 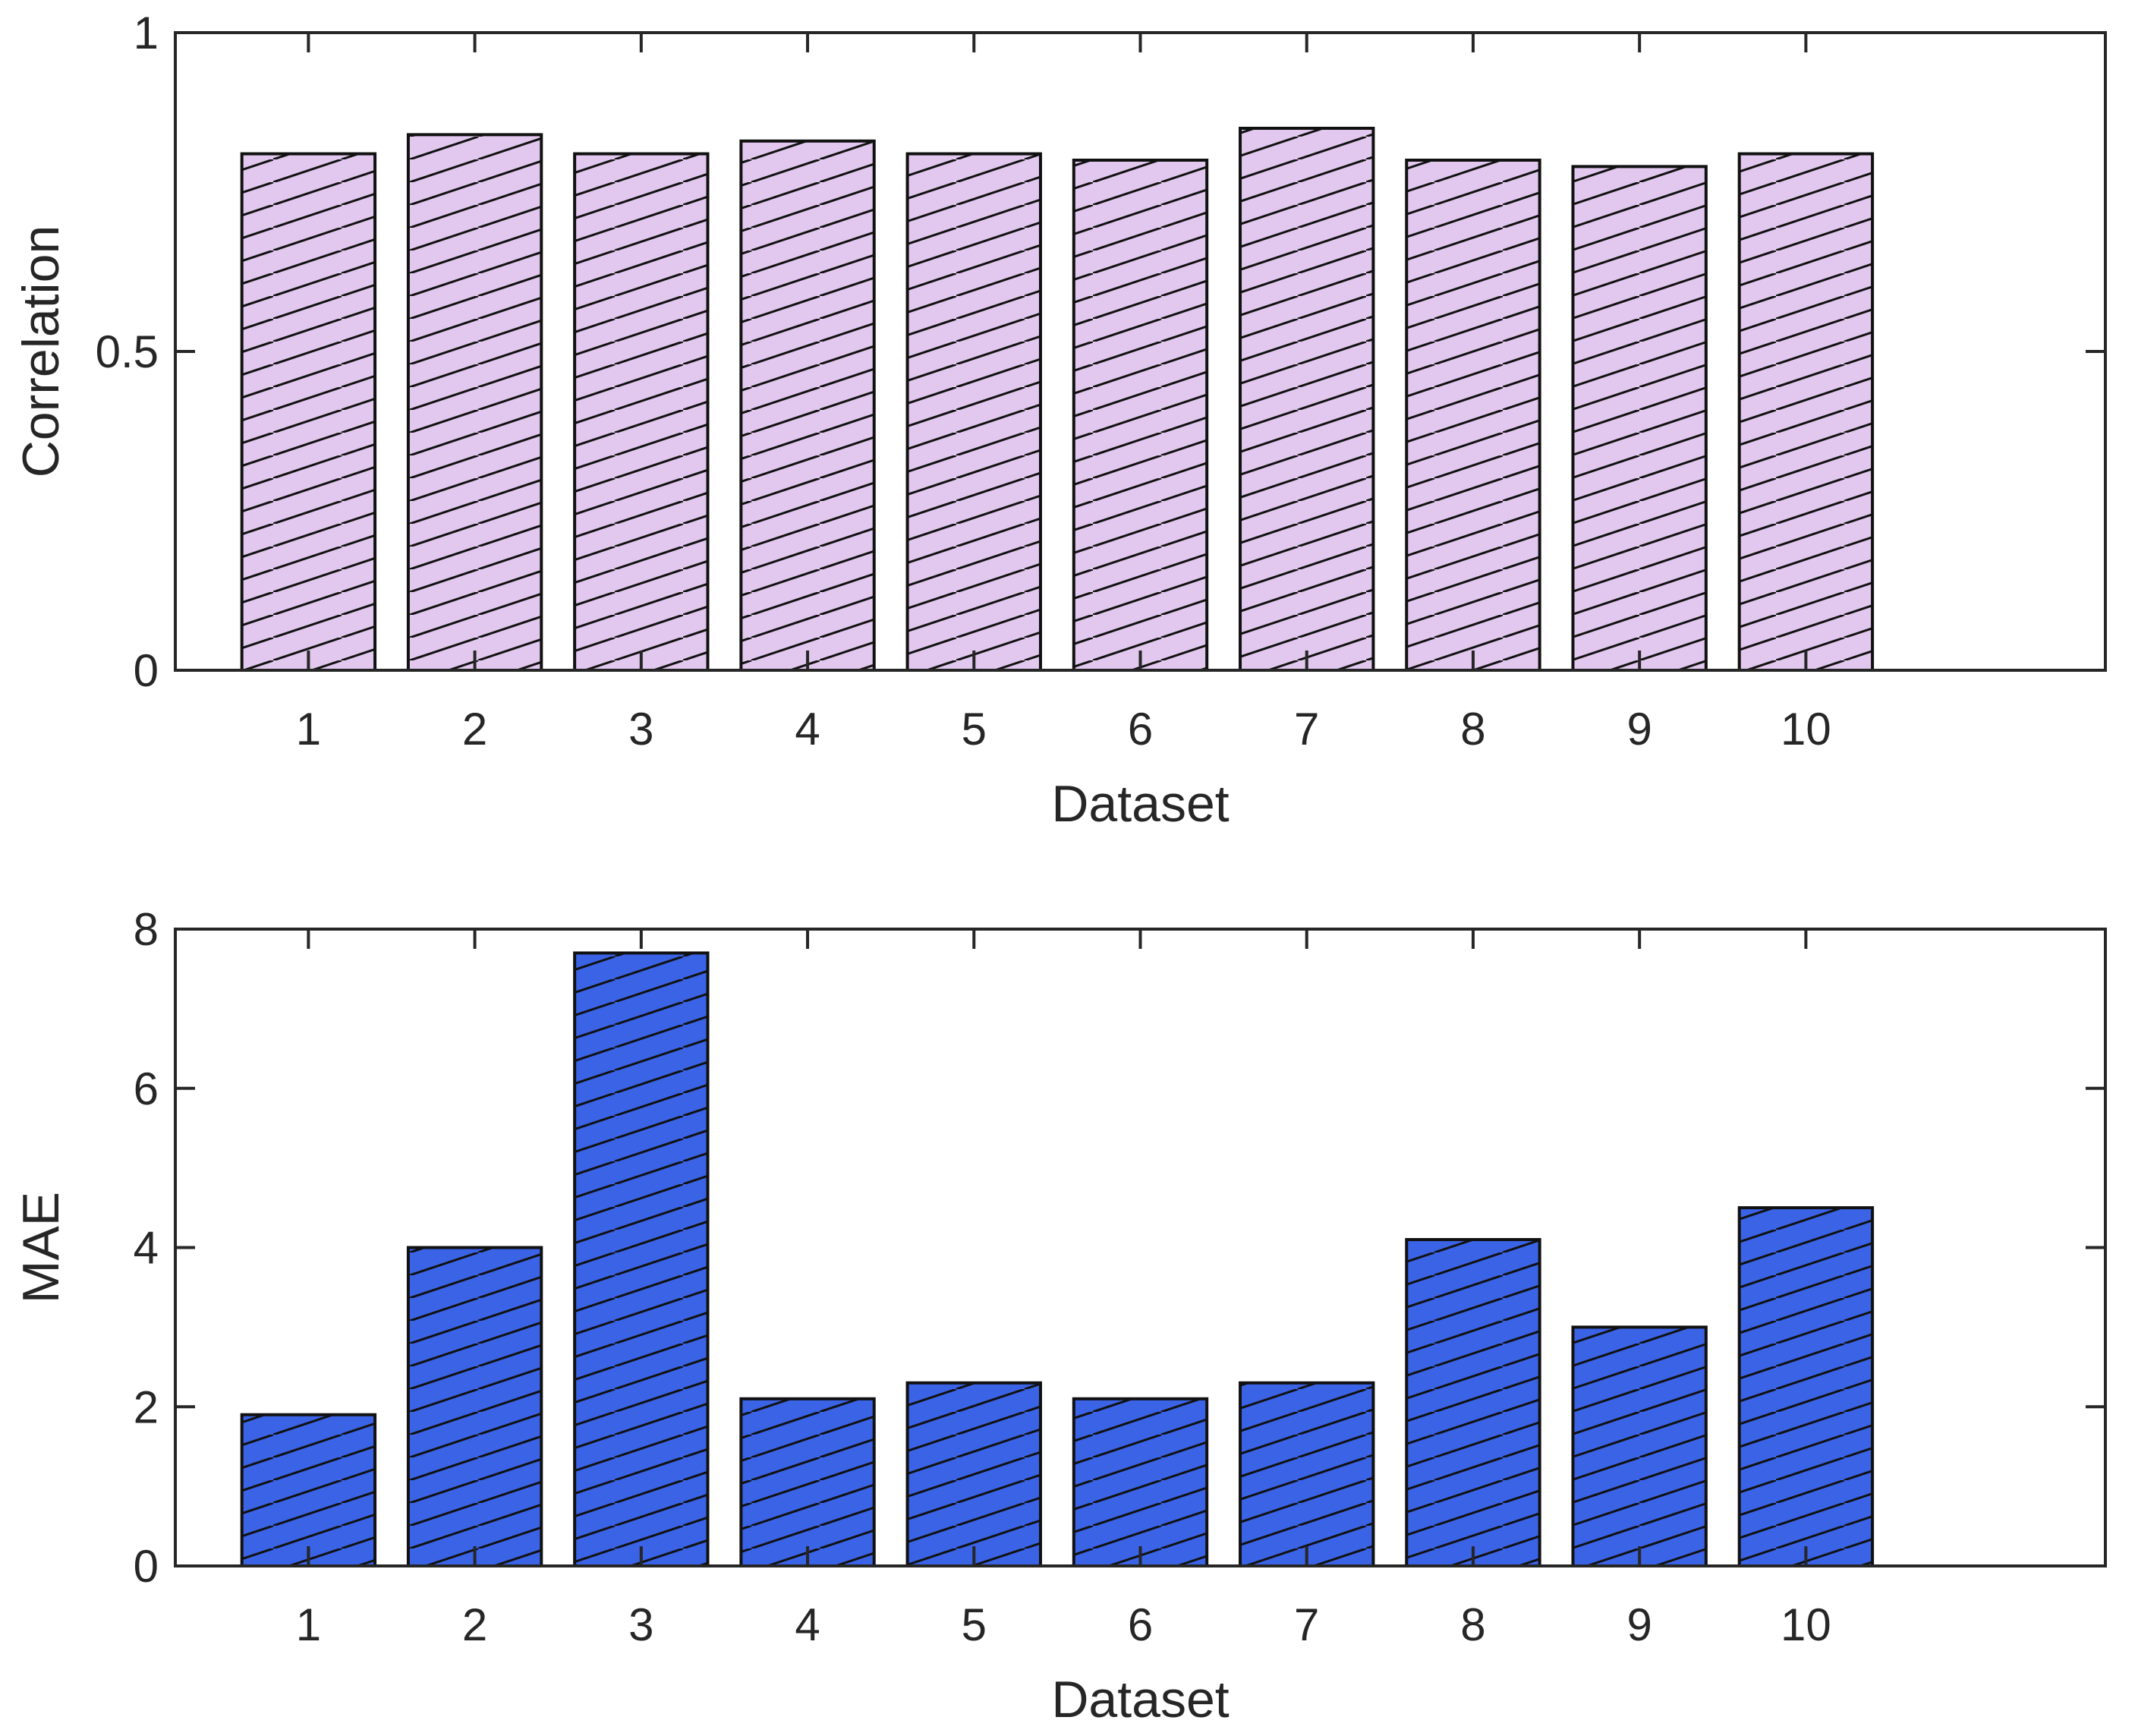 I want to click on y-tick-label: 8, so click(x=146, y=930).